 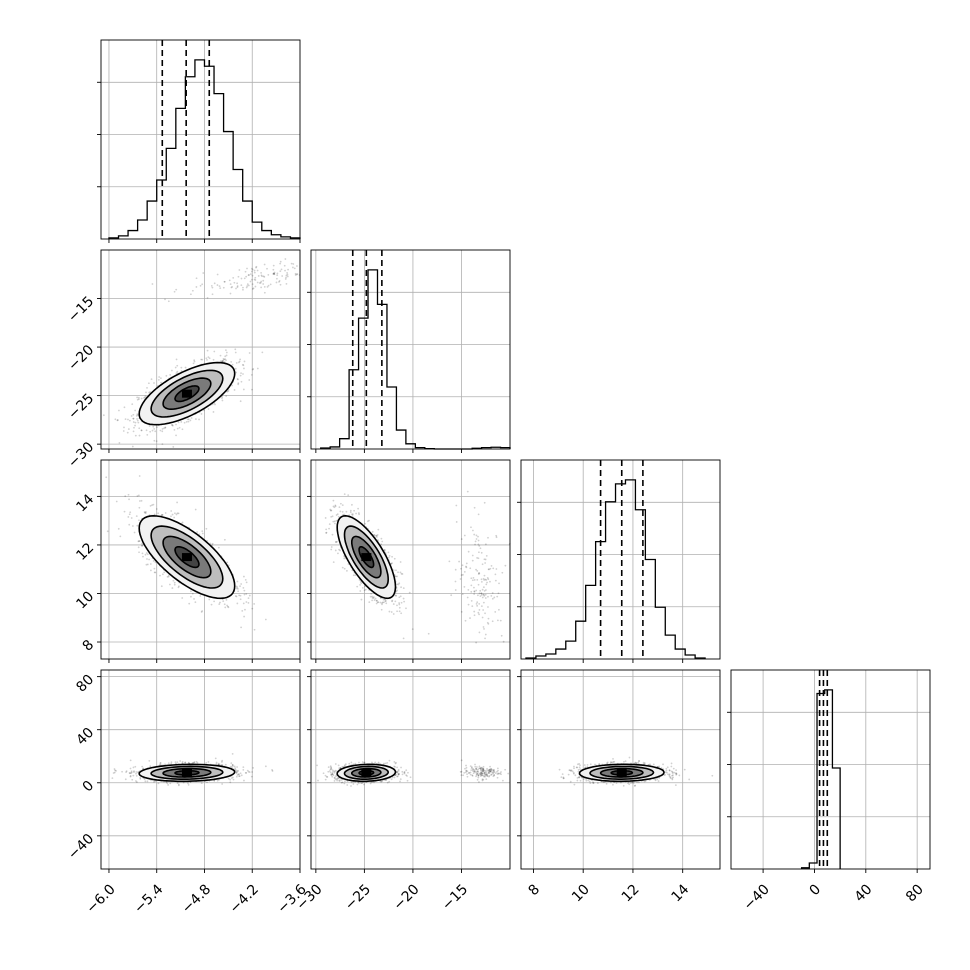 I want to click on density-peak, so click(x=186, y=557).